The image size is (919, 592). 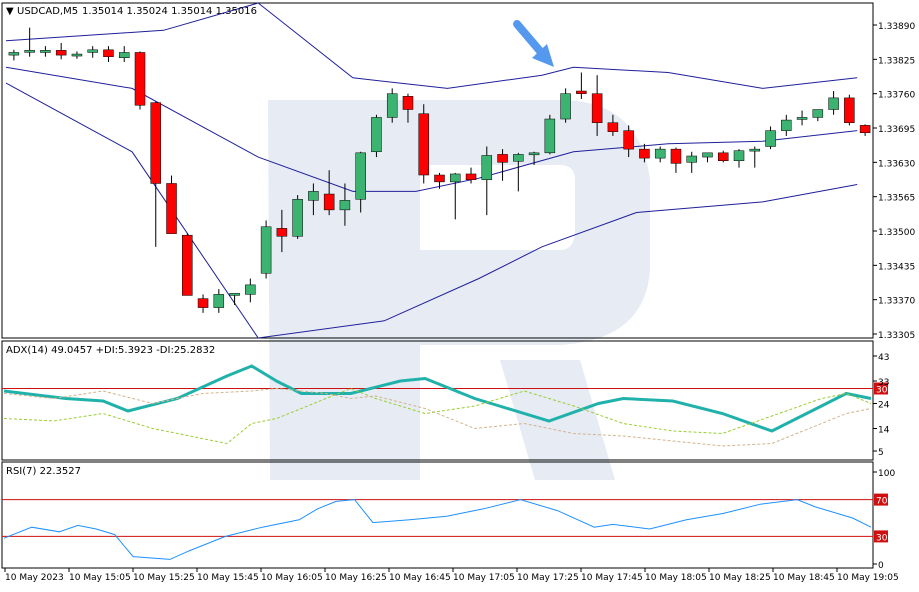 I want to click on price-tick-label: 1.33825, so click(x=896, y=61).